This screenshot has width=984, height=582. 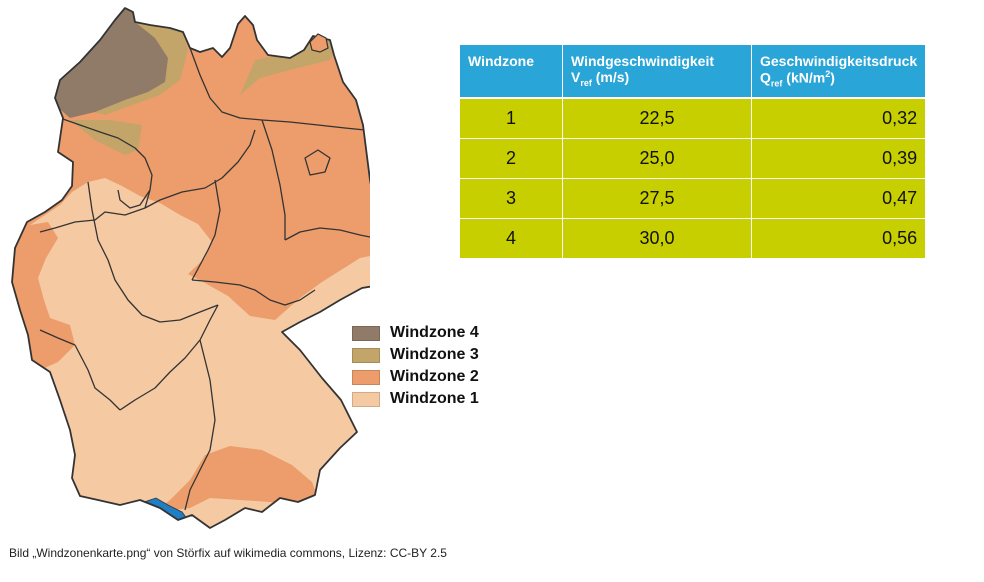 I want to click on legend-swatch-zone3, so click(x=366, y=355).